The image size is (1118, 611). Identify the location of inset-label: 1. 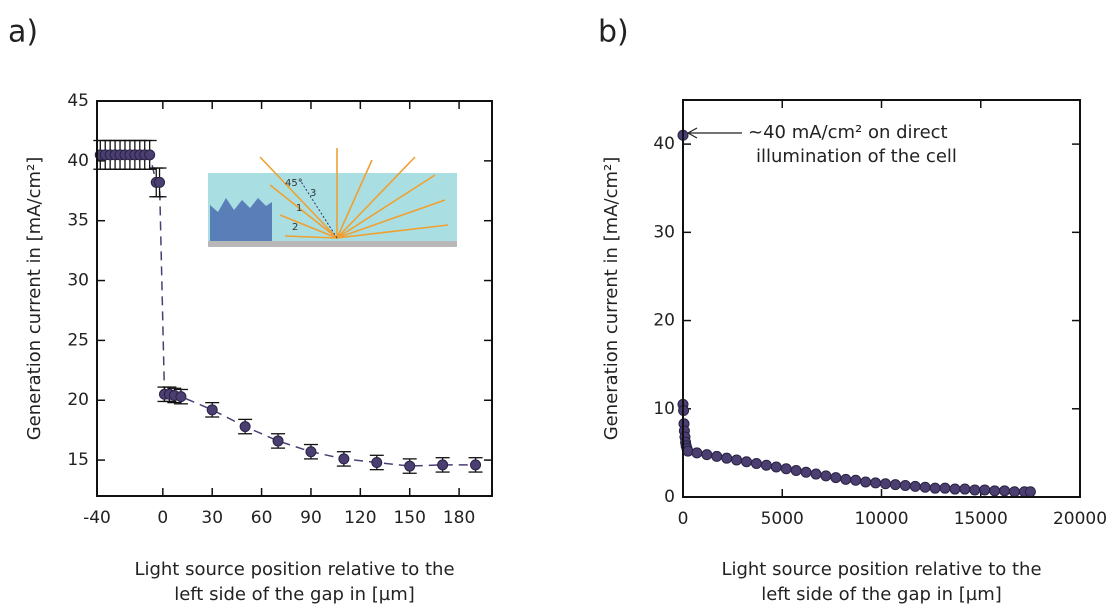
(299, 208).